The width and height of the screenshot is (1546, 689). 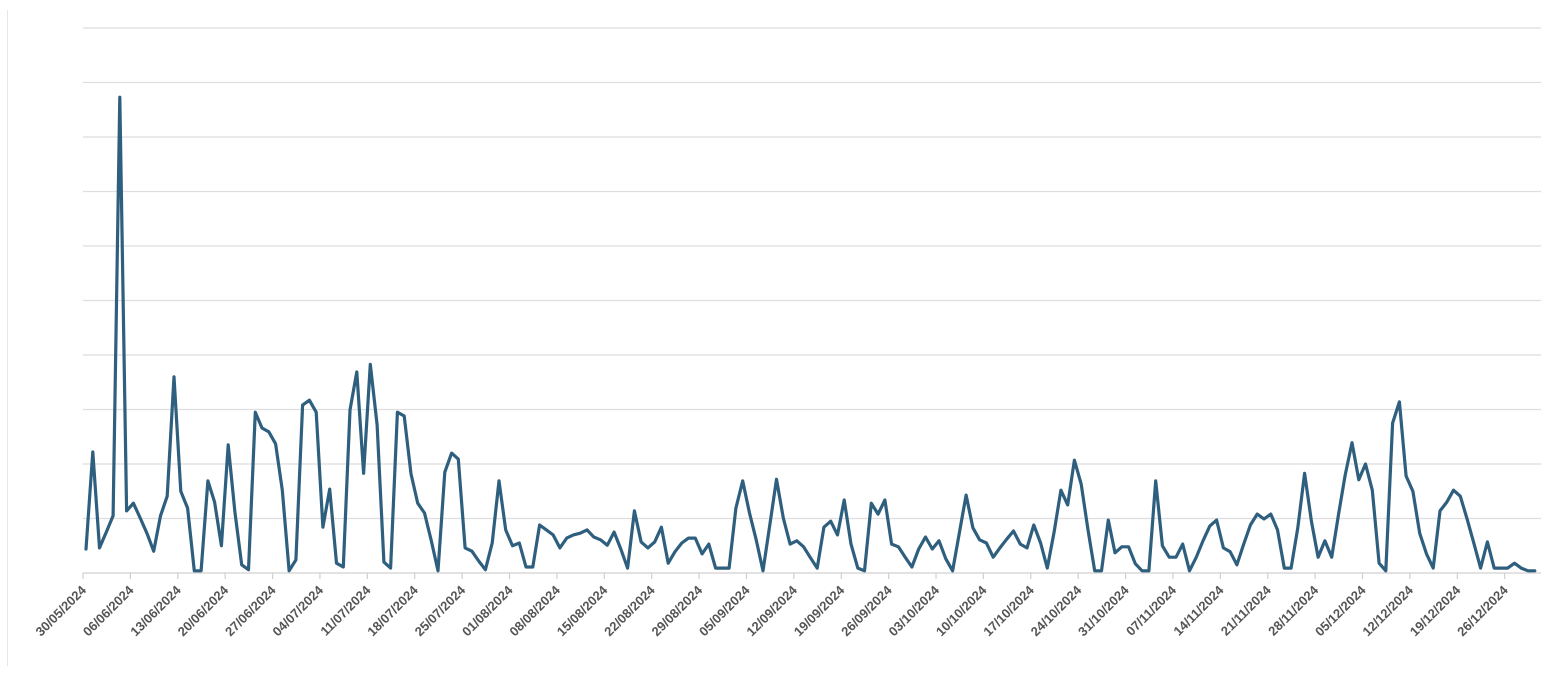 What do you see at coordinates (297, 610) in the screenshot?
I see `x-tick-label: 04/07/2024` at bounding box center [297, 610].